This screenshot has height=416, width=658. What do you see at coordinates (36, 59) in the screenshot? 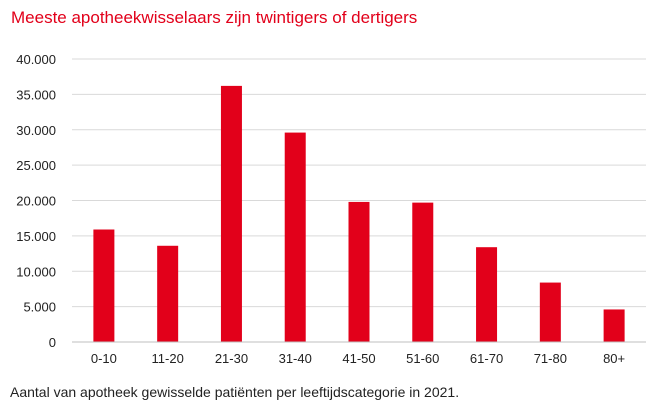
I see `y-tick-label: 40.000` at bounding box center [36, 59].